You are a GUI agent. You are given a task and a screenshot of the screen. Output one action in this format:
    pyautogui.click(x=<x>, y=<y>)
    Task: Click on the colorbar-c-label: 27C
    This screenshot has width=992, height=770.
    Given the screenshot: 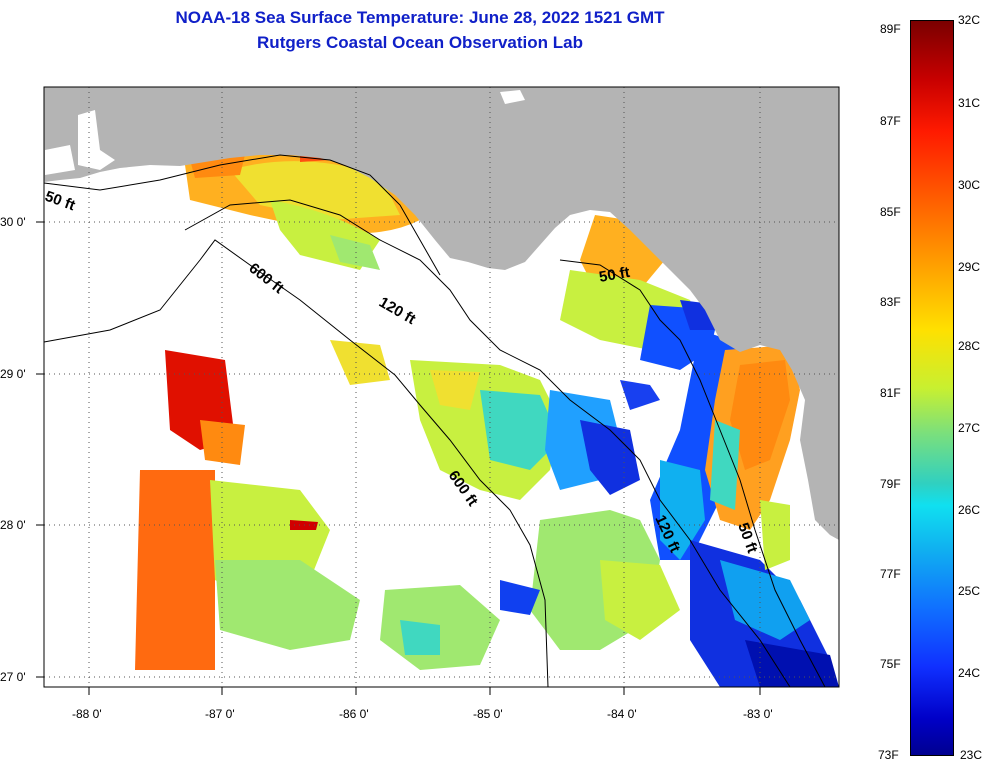 What is the action you would take?
    pyautogui.click(x=969, y=428)
    